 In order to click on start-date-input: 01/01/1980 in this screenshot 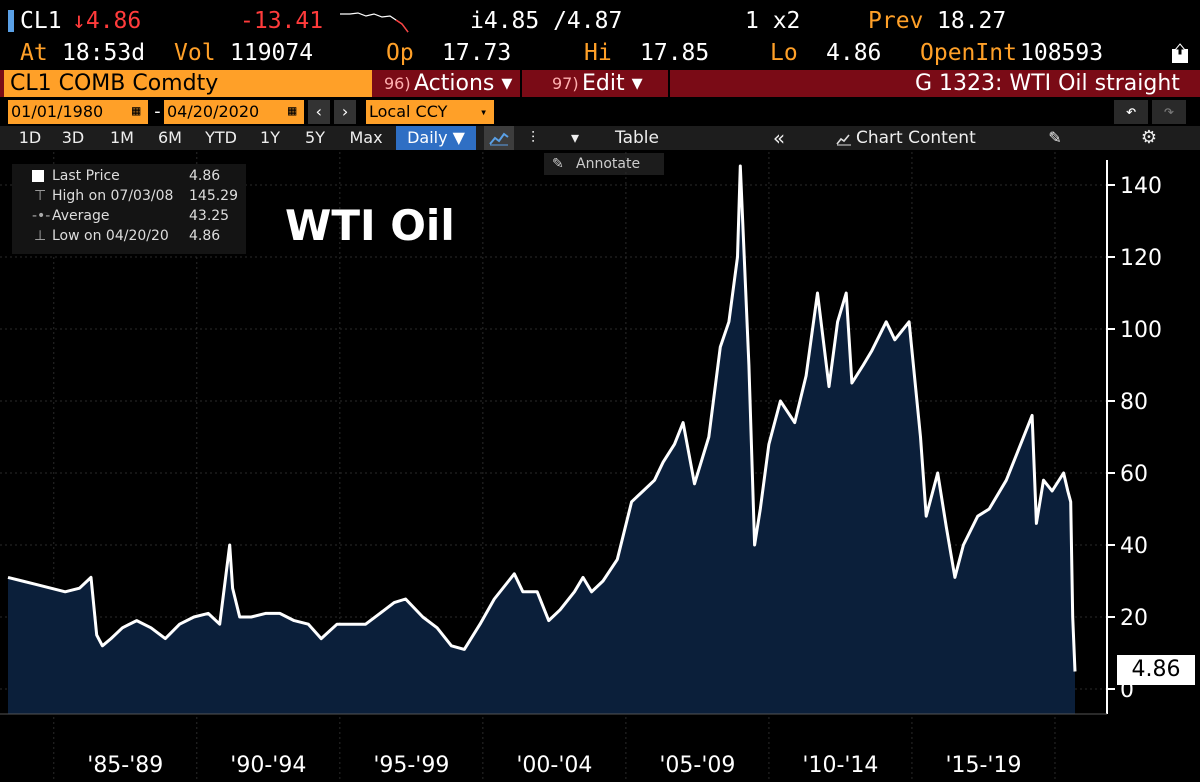, I will do `click(78, 112)`.